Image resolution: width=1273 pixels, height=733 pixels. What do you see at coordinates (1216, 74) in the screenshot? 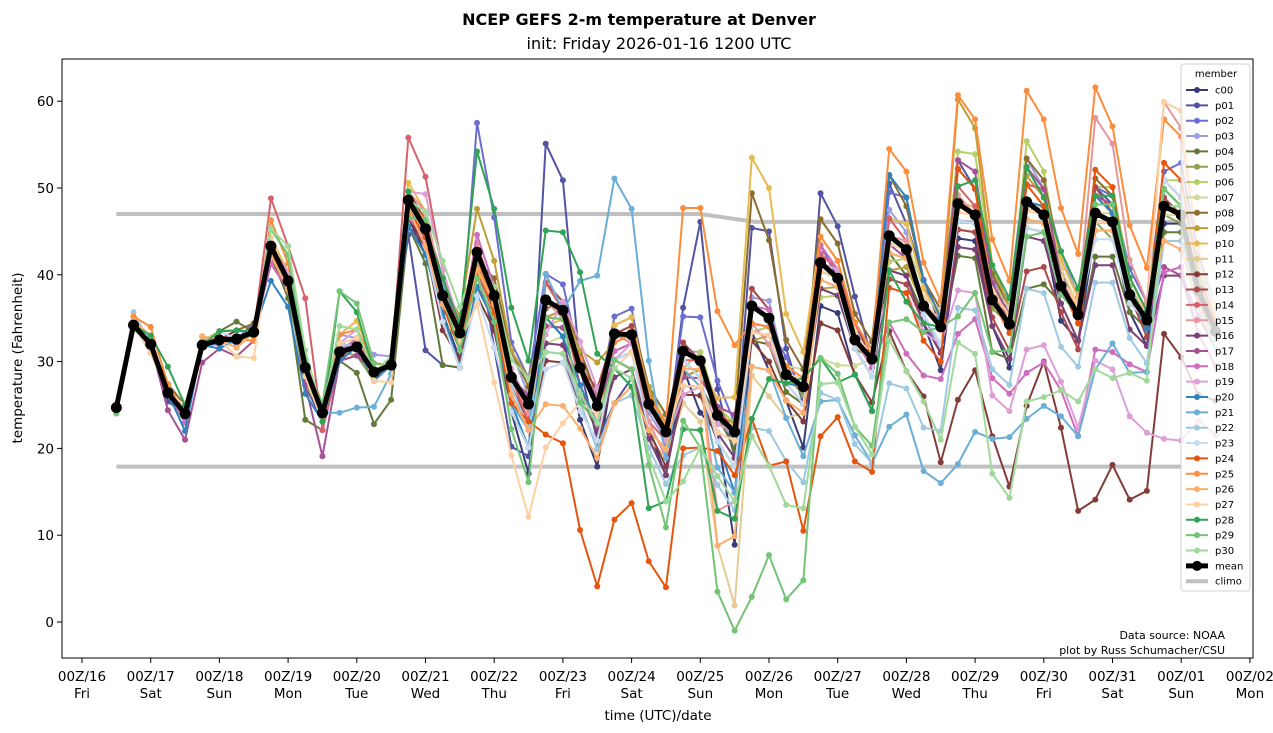
I see `legend-title: member` at bounding box center [1216, 74].